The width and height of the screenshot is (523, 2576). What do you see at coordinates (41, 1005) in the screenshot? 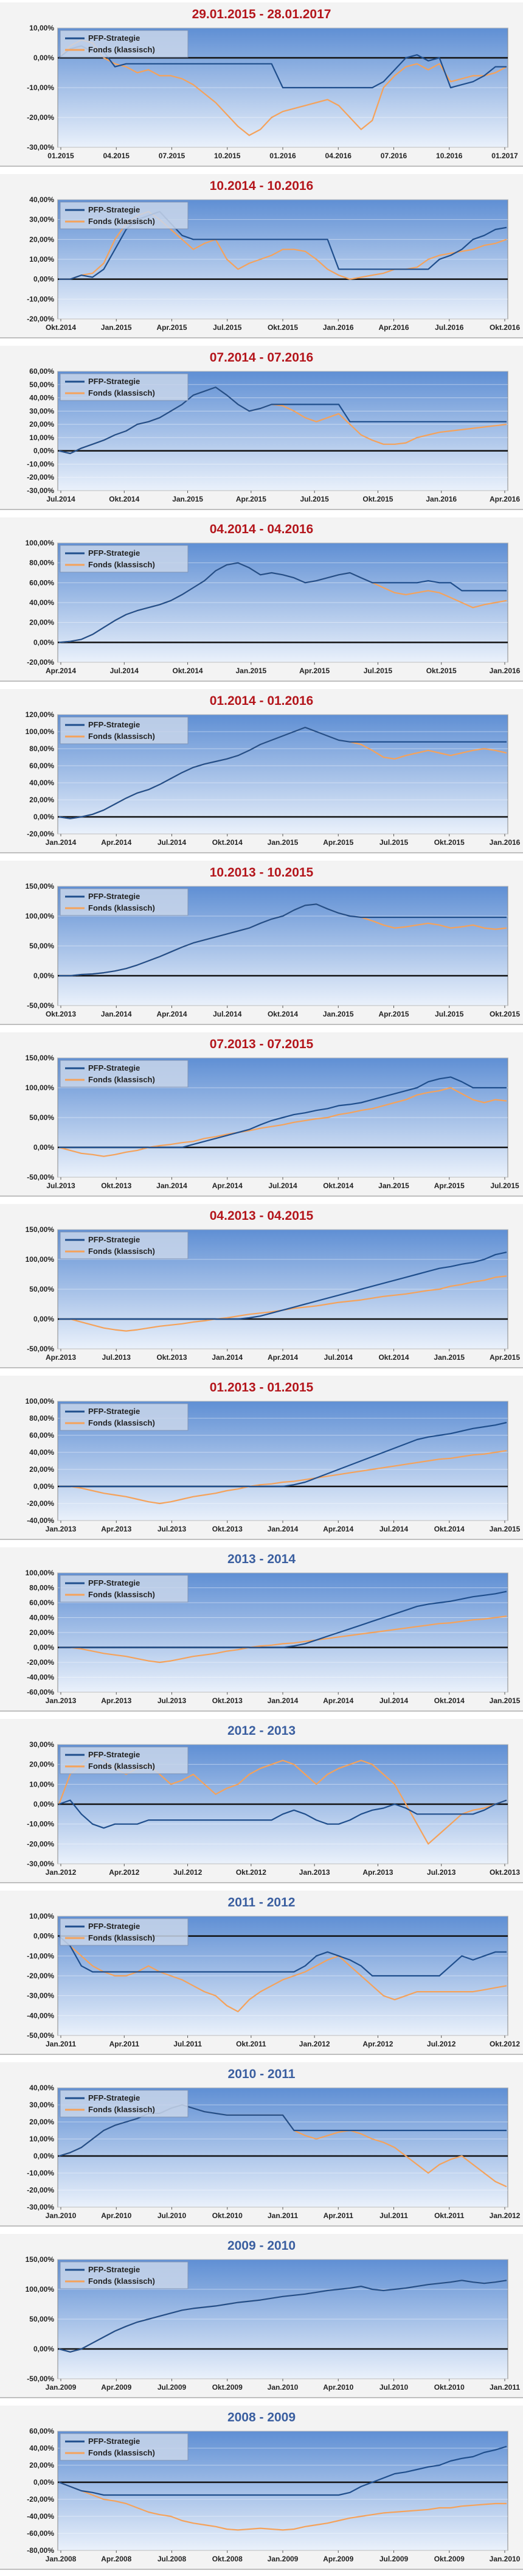
I see `y-tick-label: -50,00%` at bounding box center [41, 1005].